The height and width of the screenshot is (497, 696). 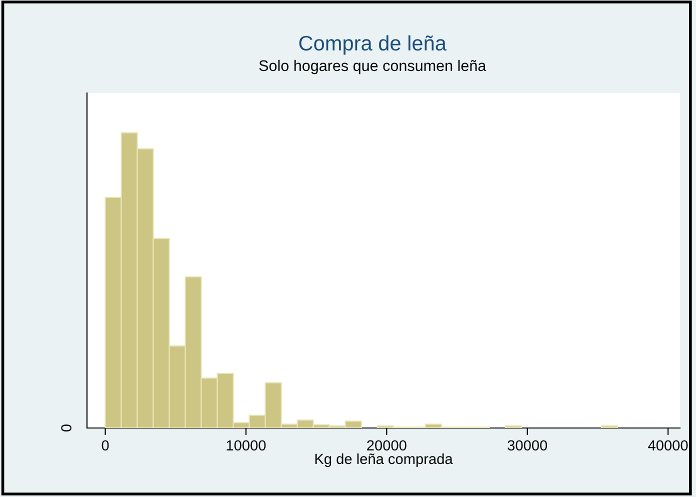 What do you see at coordinates (668, 445) in the screenshot?
I see `x-tick-label: 40000` at bounding box center [668, 445].